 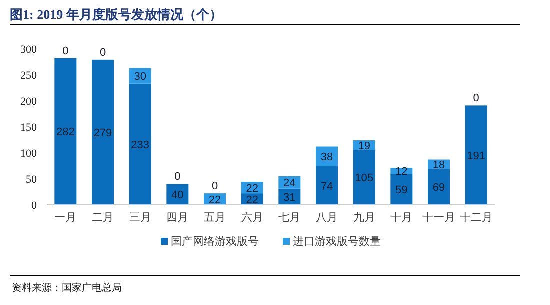 What do you see at coordinates (29, 128) in the screenshot?
I see `y-tick-label: 150` at bounding box center [29, 128].